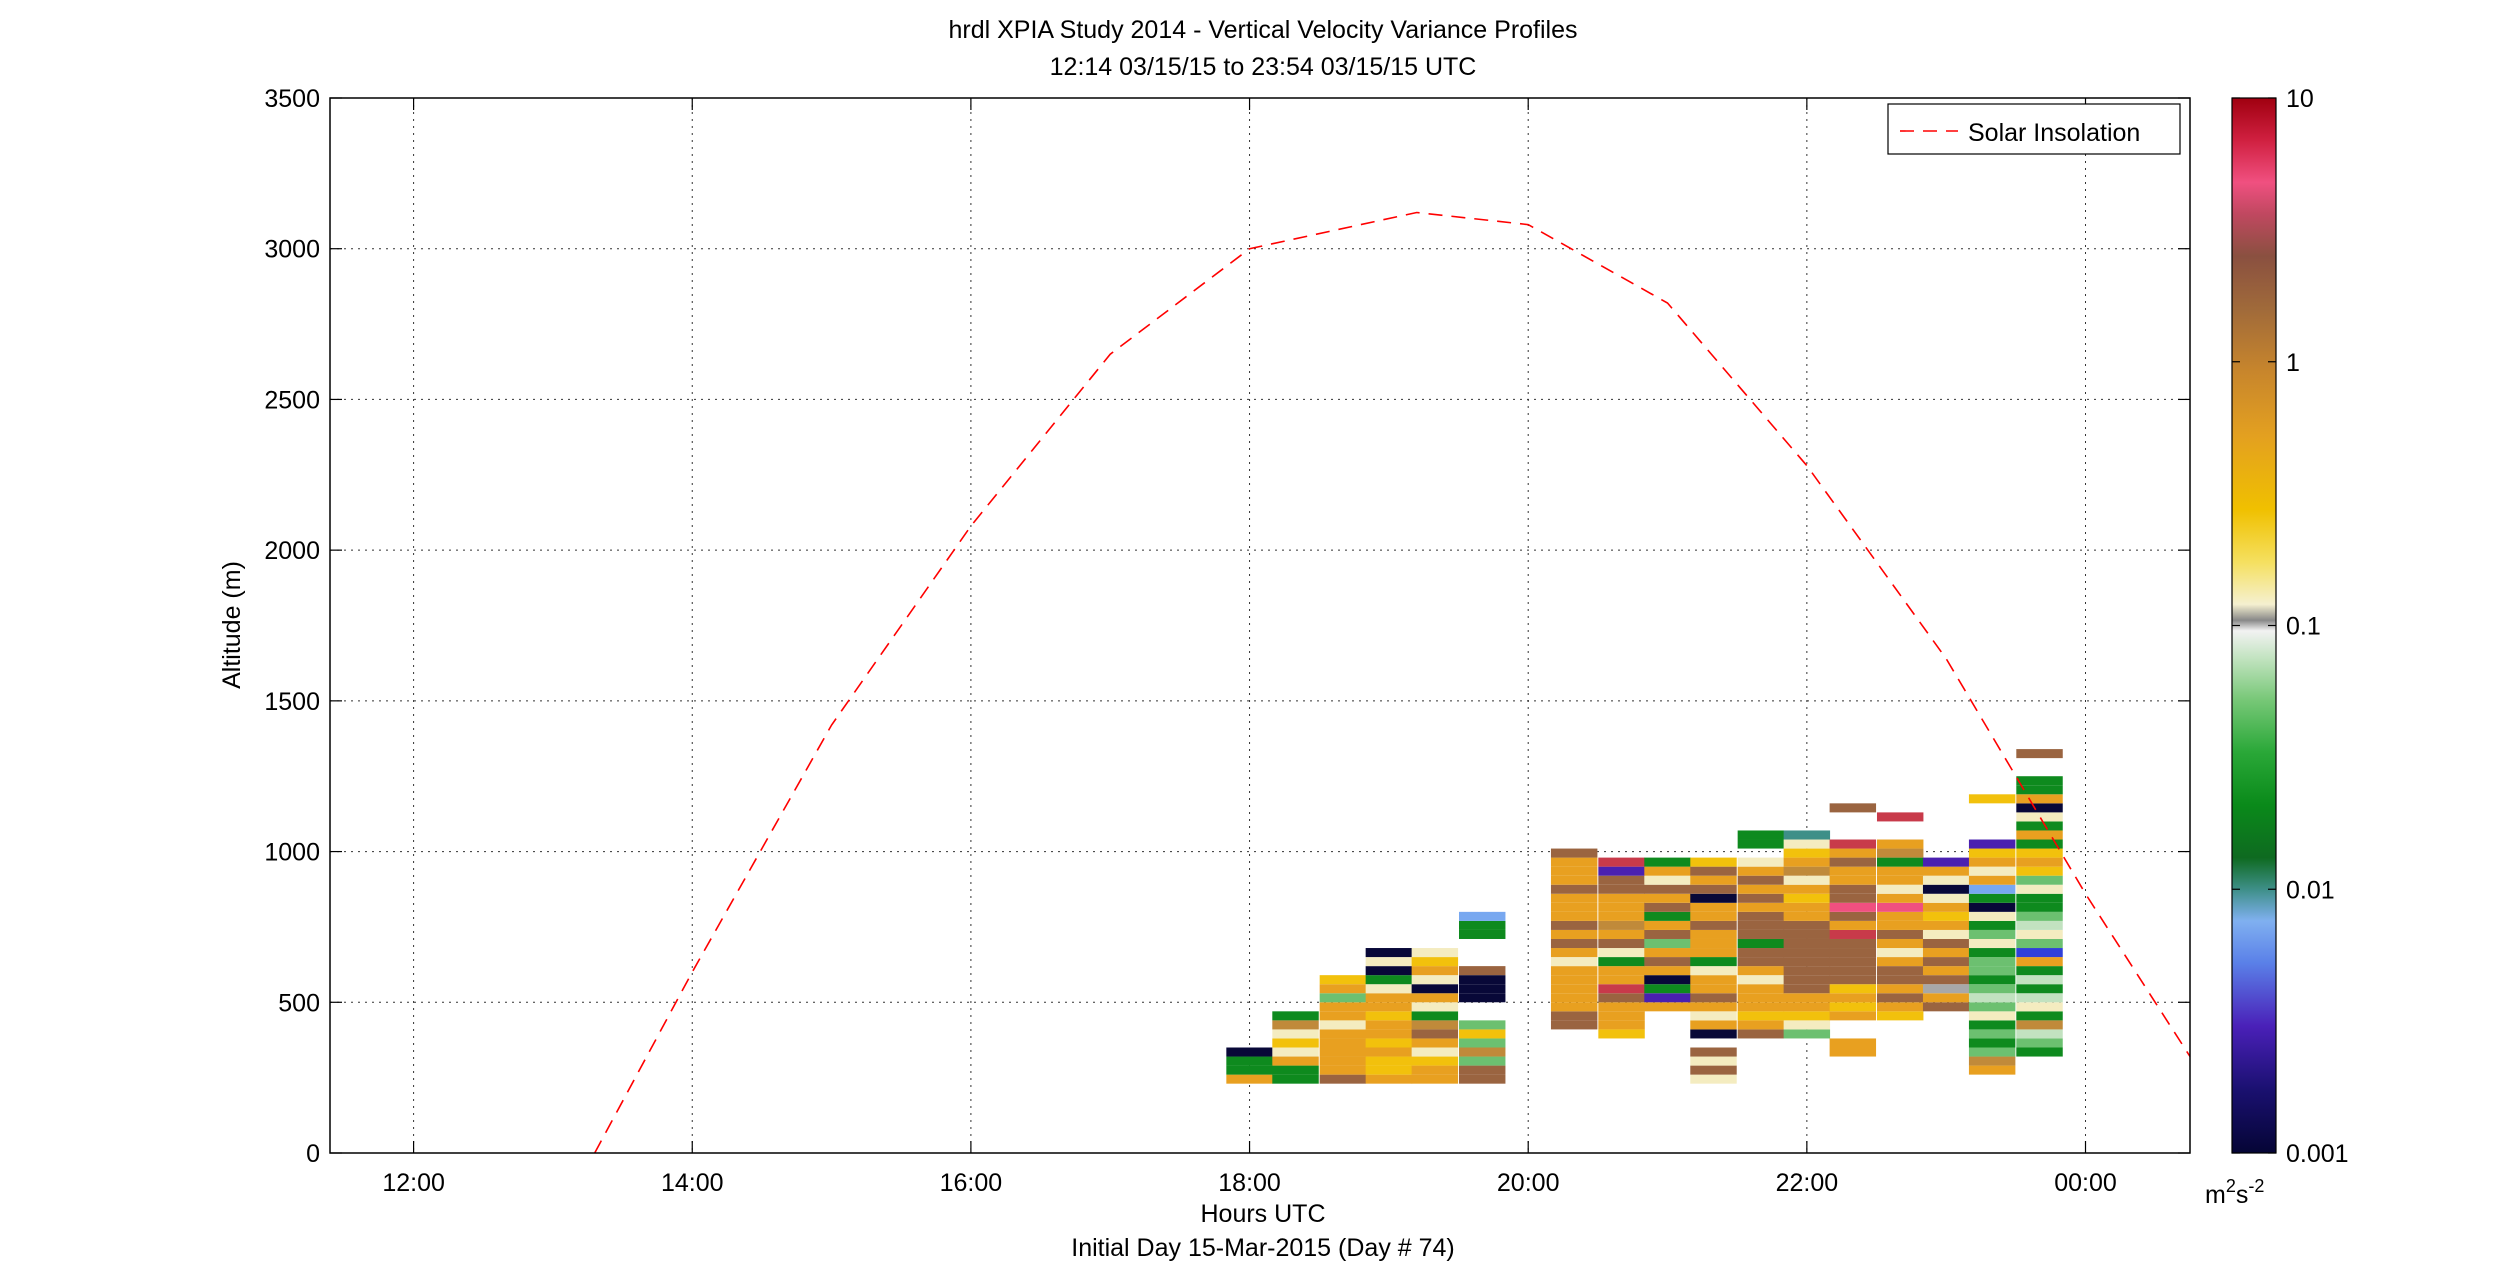 This screenshot has width=2515, height=1282. Describe the element at coordinates (971, 1183) in the screenshot. I see `x-tick-label: 16:00` at that location.